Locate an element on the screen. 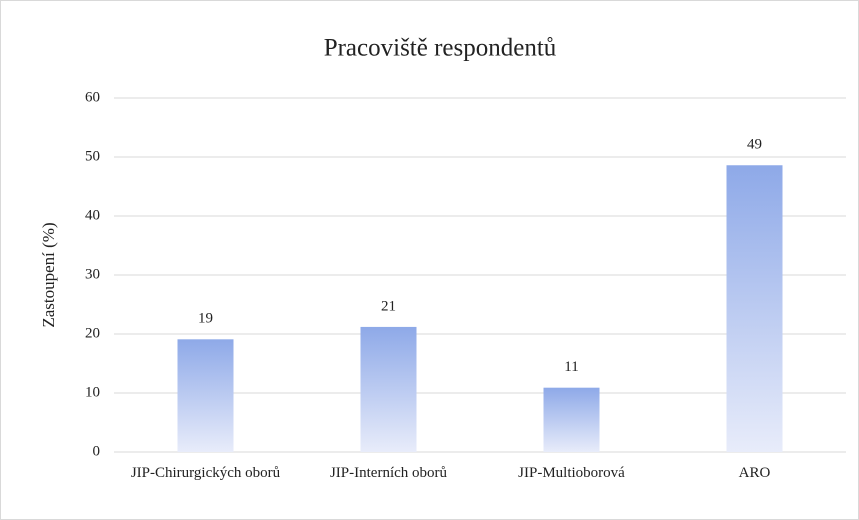 The height and width of the screenshot is (520, 859). y-tick-label: 50 is located at coordinates (92, 156).